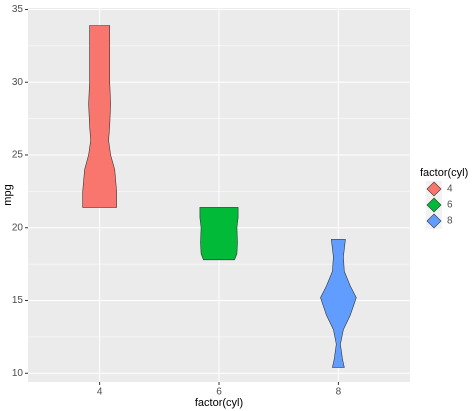  What do you see at coordinates (18, 9) in the screenshot?
I see `y-tick-label: 35` at bounding box center [18, 9].